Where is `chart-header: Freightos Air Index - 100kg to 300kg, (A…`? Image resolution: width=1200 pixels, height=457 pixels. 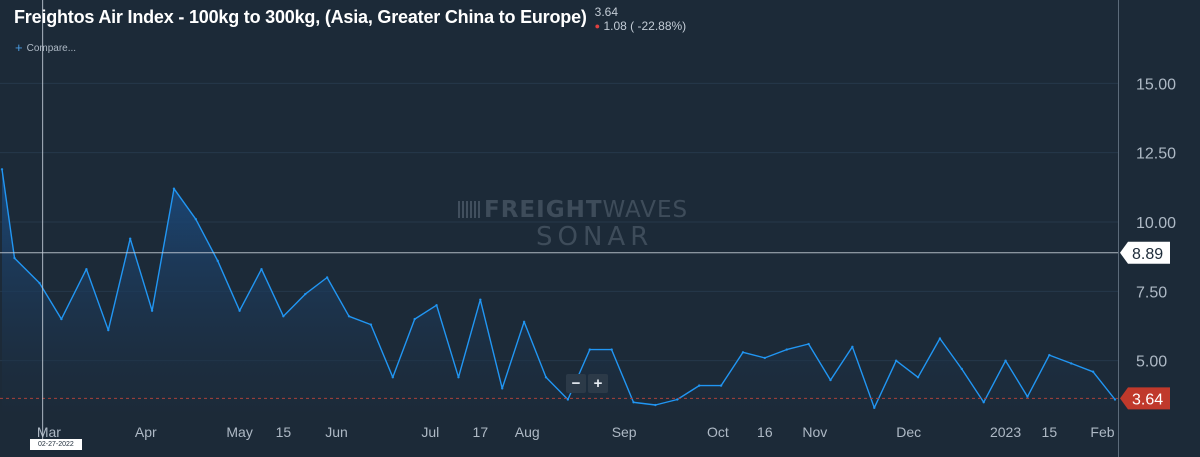 chart-header: Freightos Air Index - 100kg to 300kg, (A… is located at coordinates (350, 19).